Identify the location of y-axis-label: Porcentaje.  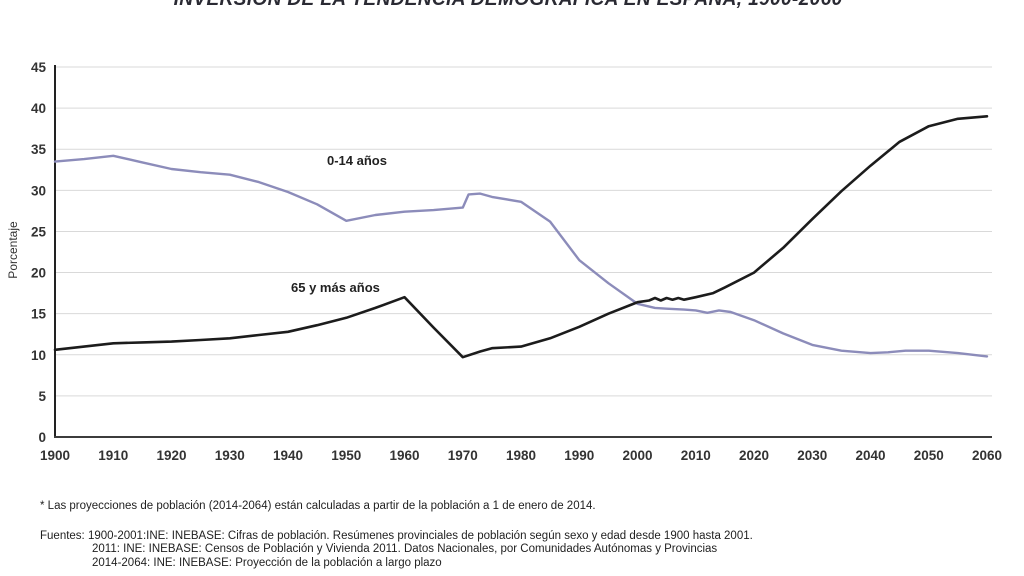
(13, 250).